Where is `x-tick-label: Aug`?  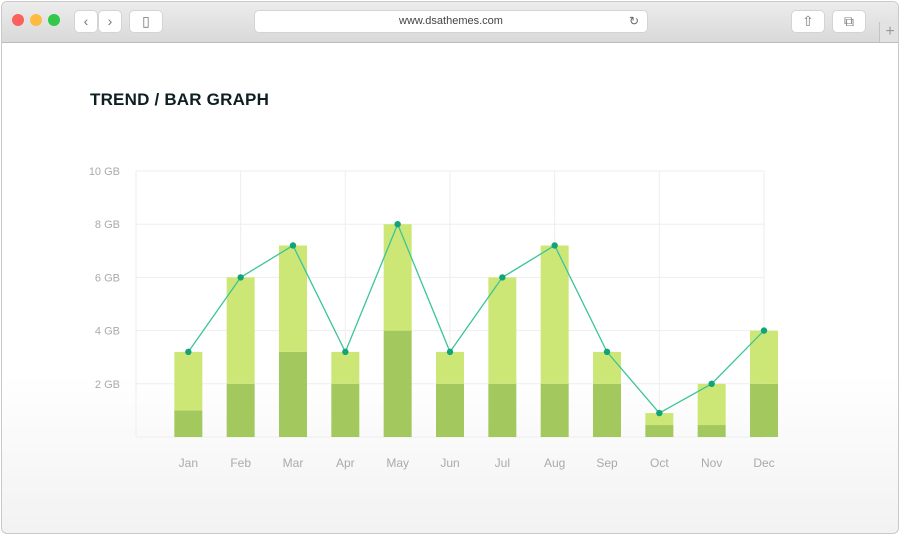 x-tick-label: Aug is located at coordinates (554, 463).